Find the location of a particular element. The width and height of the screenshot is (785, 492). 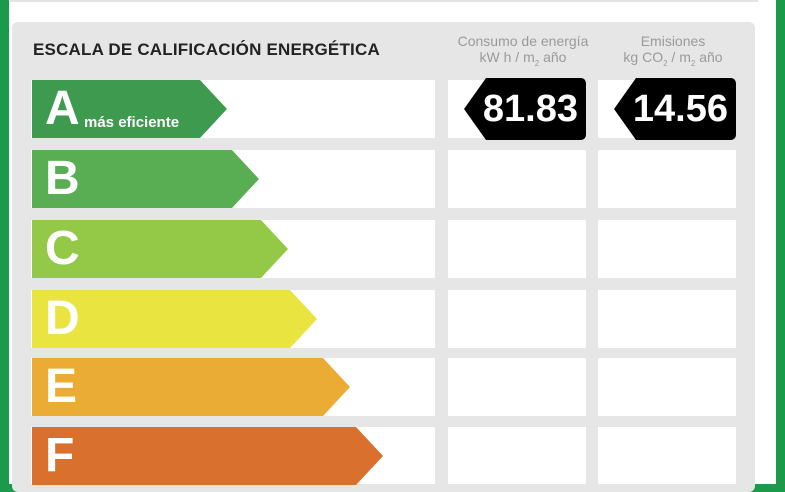

emissions-cell-d is located at coordinates (667, 319).